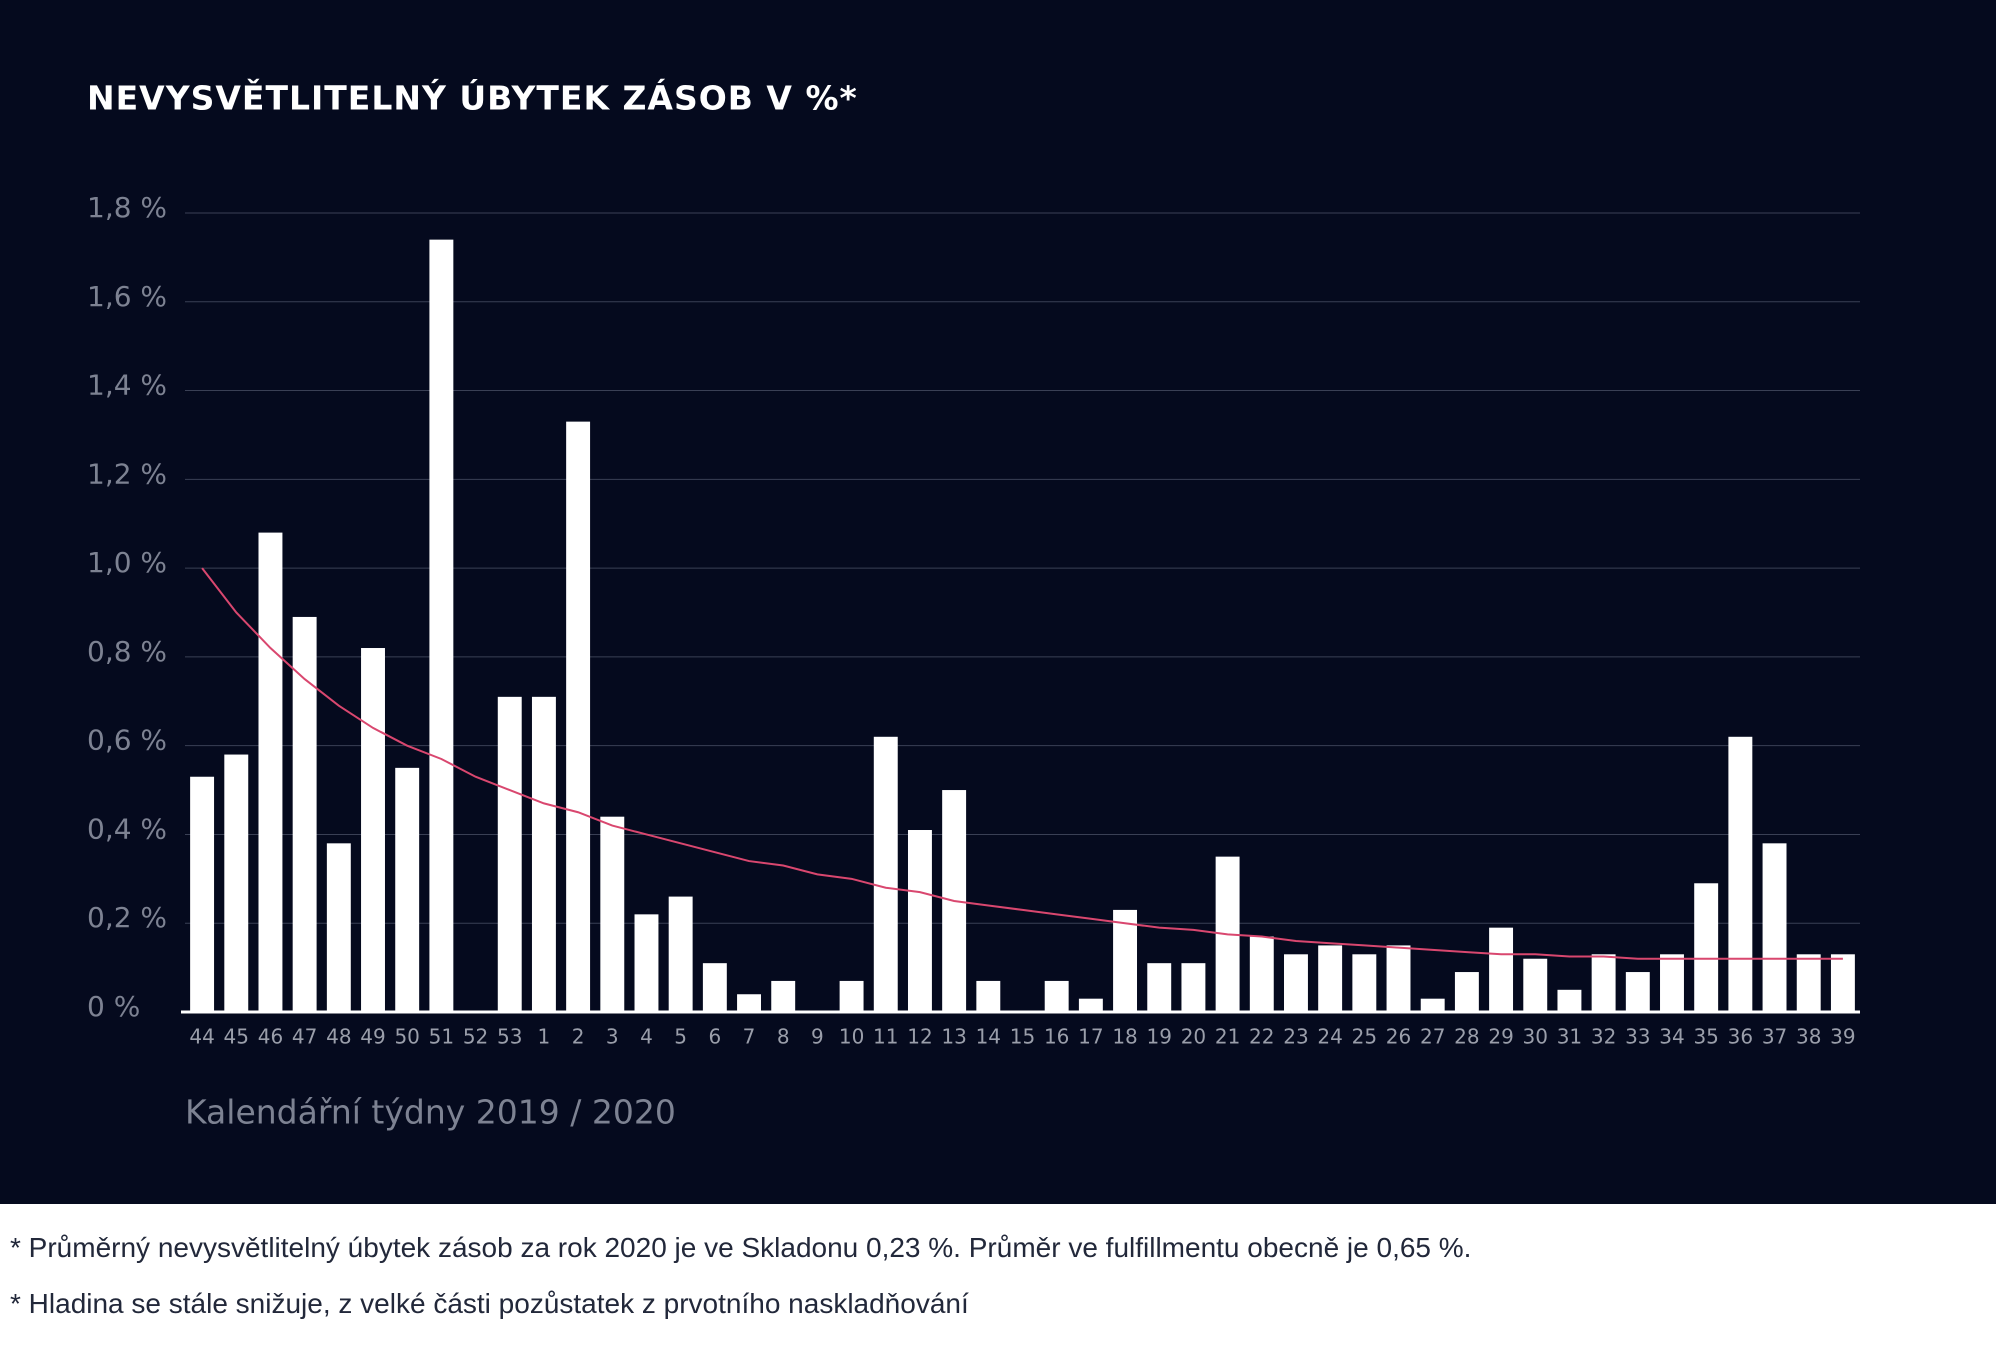 The height and width of the screenshot is (1346, 1996). I want to click on chart-title: NEVYSVĚTLITELNÝ ÚBYTEK ZÁSOB V %*, so click(472, 98).